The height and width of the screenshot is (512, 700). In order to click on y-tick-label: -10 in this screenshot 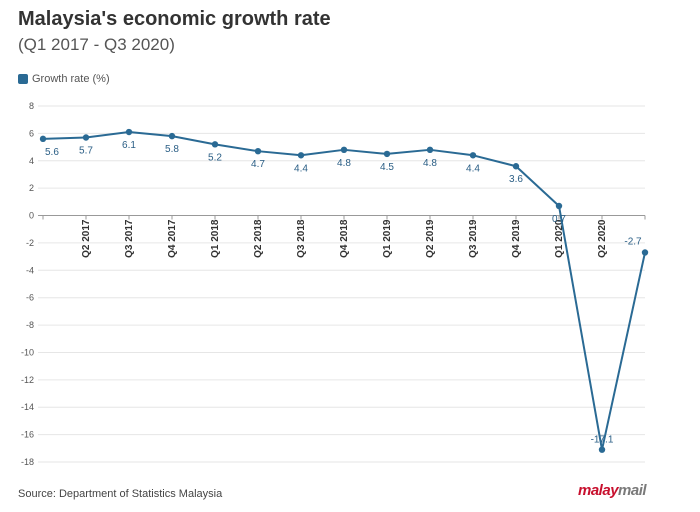, I will do `click(27, 352)`.